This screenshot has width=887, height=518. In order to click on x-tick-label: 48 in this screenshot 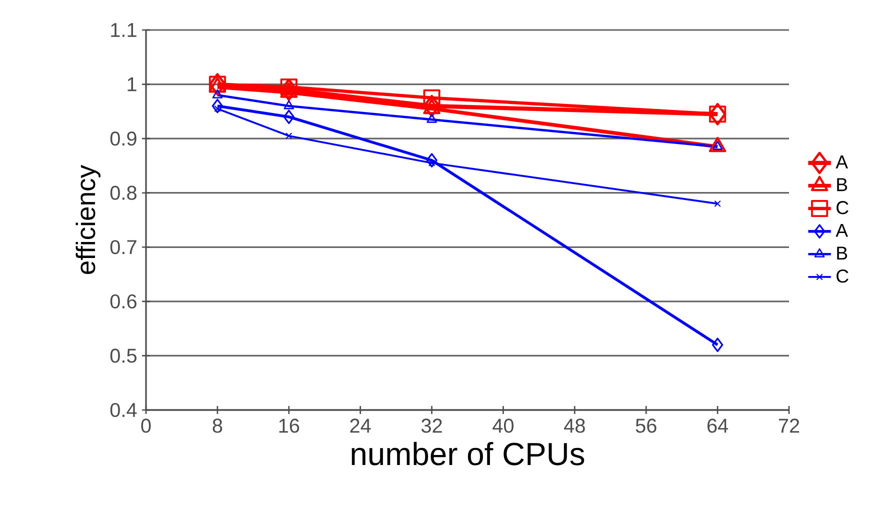, I will do `click(574, 425)`.